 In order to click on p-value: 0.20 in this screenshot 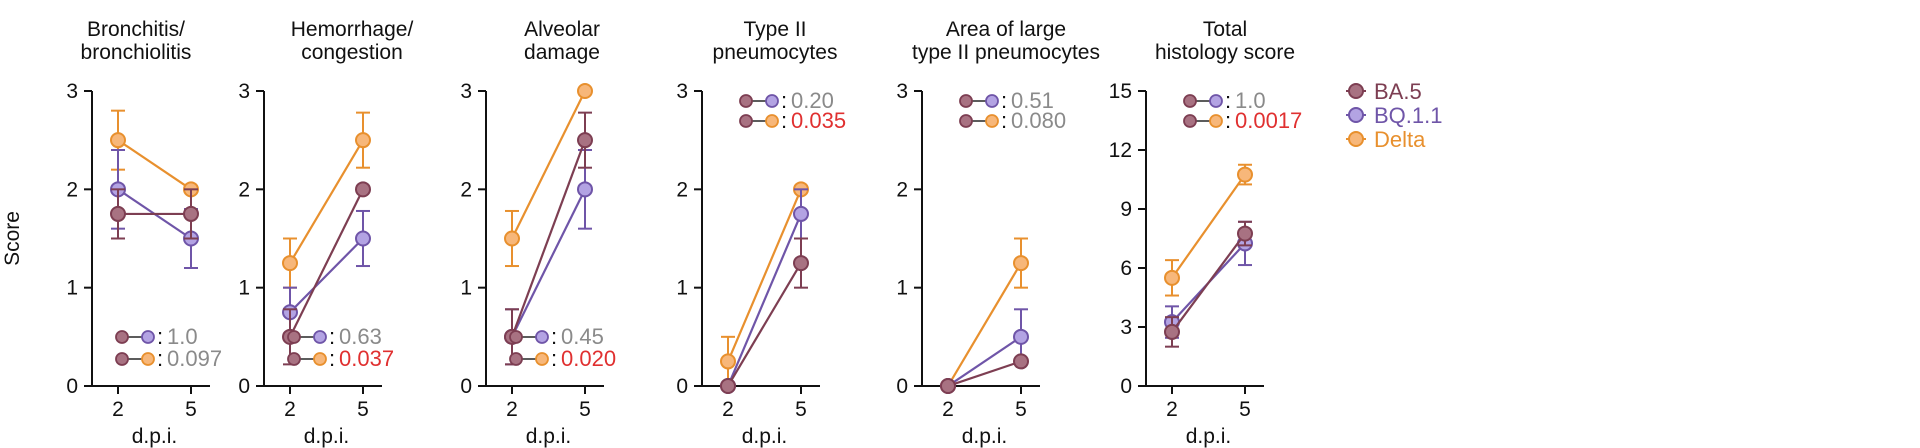, I will do `click(812, 100)`.